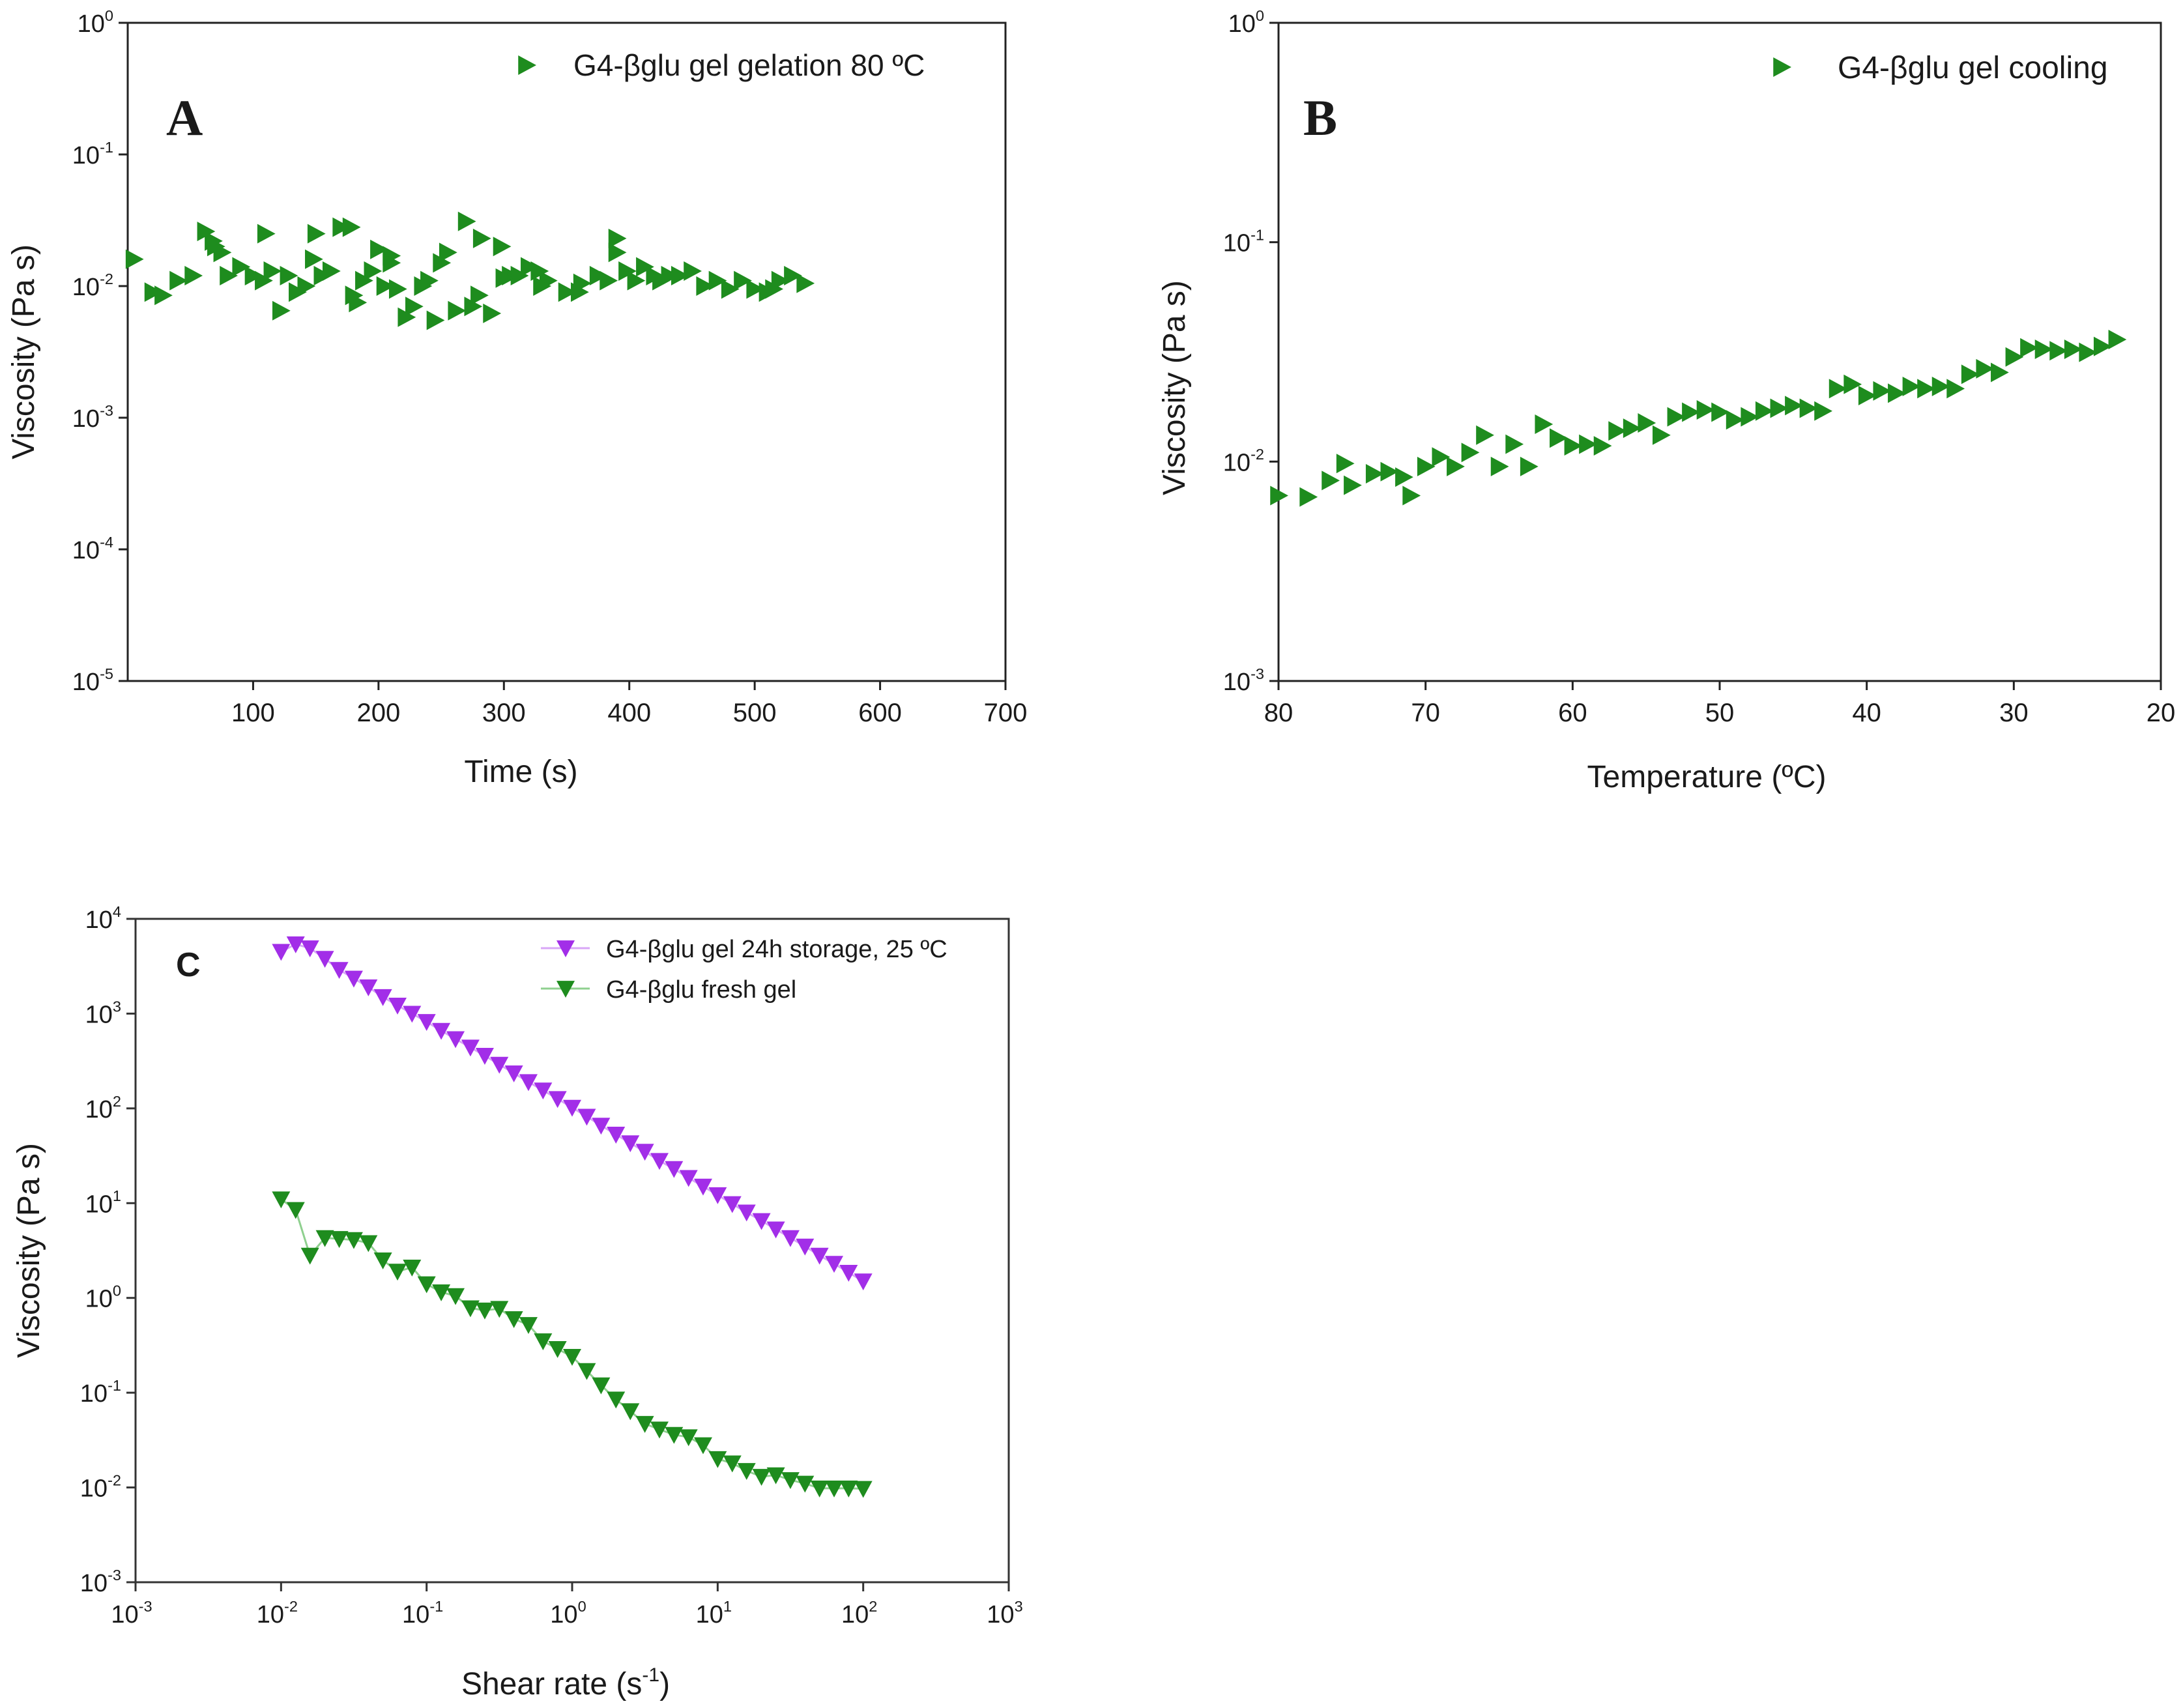 This screenshot has height=1708, width=2183. What do you see at coordinates (1425, 713) in the screenshot?
I see `x-tick-label: 70` at bounding box center [1425, 713].